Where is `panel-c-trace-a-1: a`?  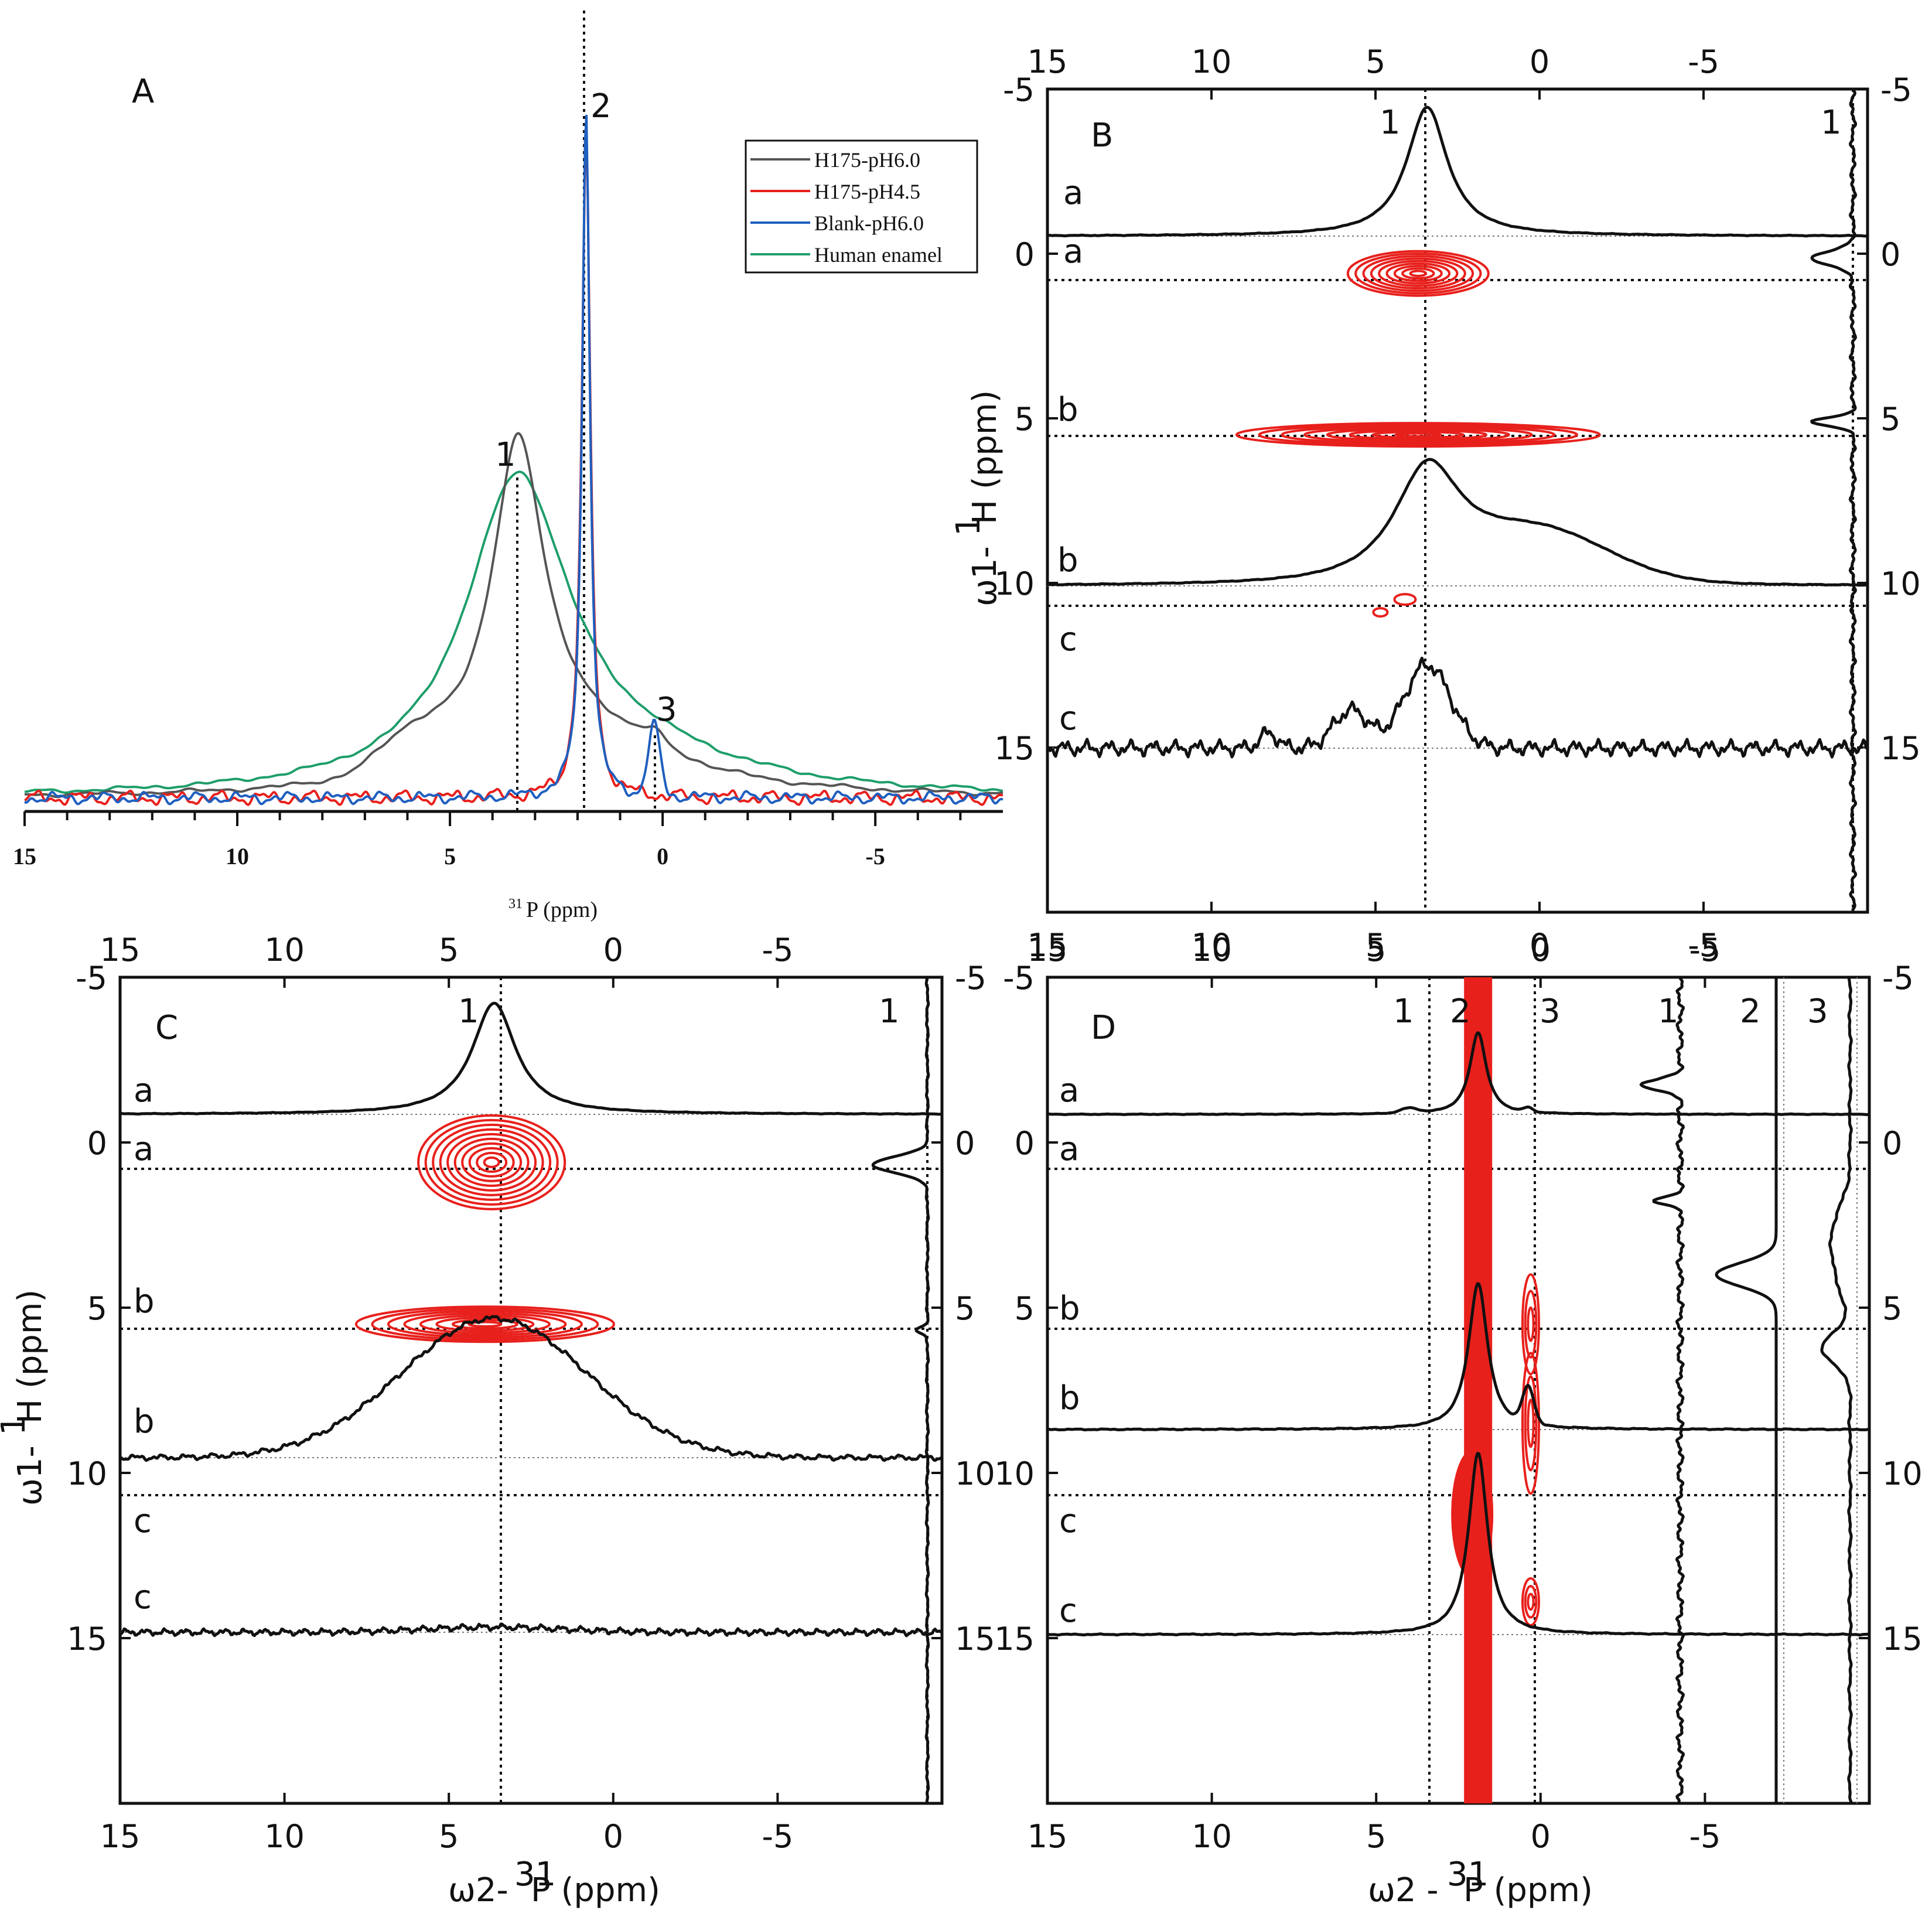 panel-c-trace-a-1: a is located at coordinates (144, 1091).